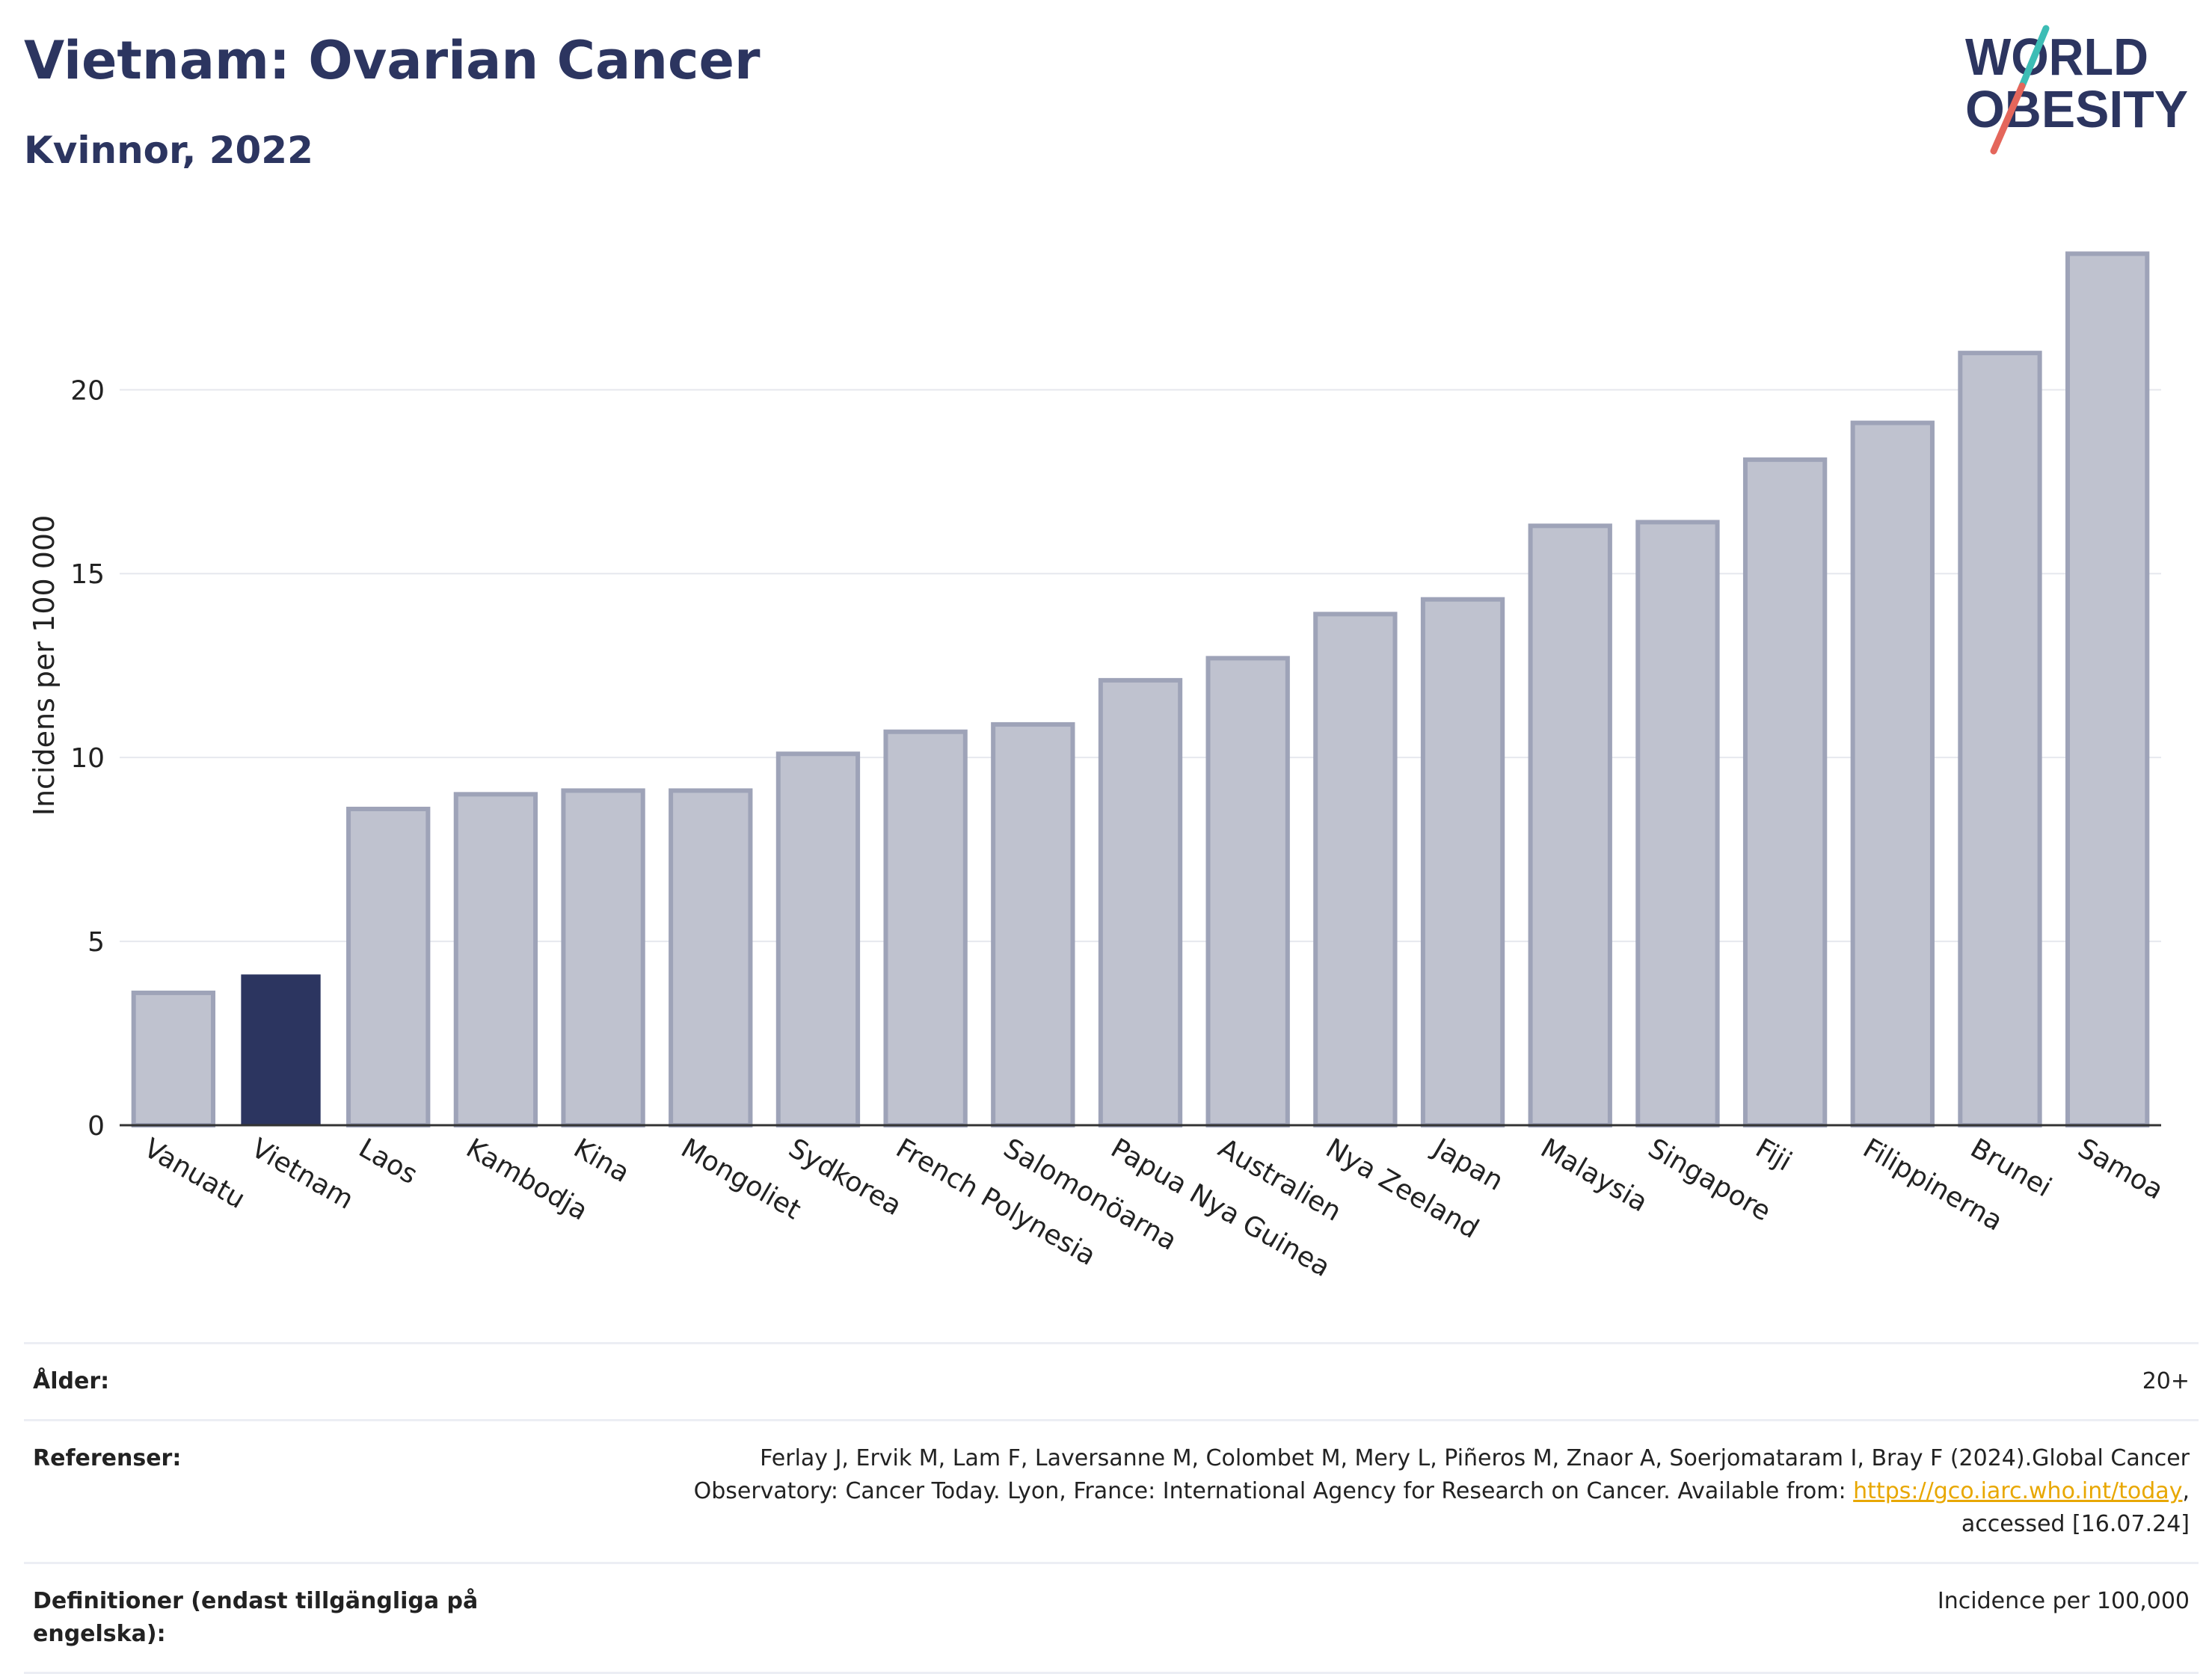  What do you see at coordinates (2063, 1601) in the screenshot?
I see `definitions-value: Incidence per 100,000` at bounding box center [2063, 1601].